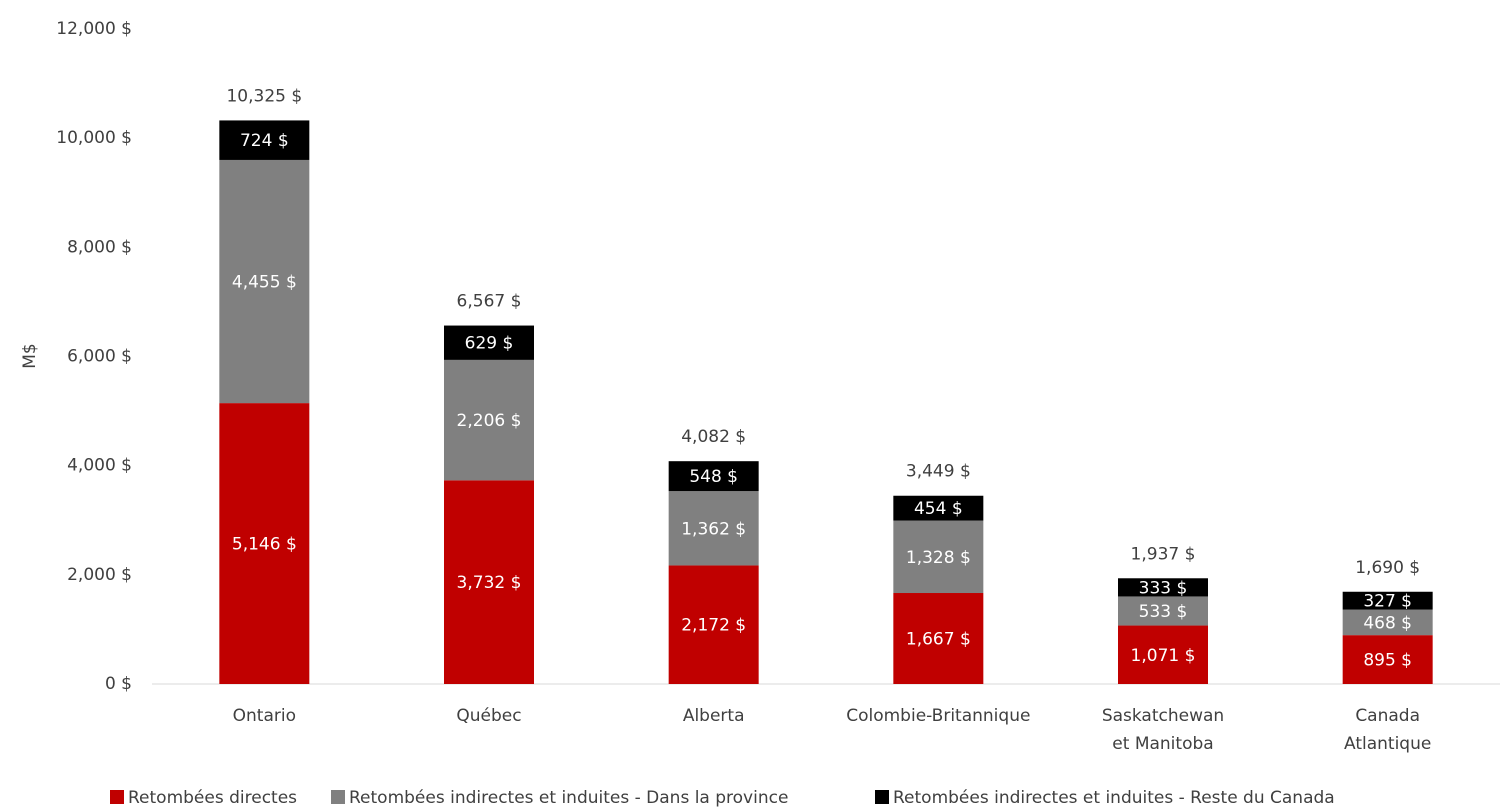 This screenshot has height=812, width=1501. I want to click on y-tick-label: 8,000 $, so click(99, 247).